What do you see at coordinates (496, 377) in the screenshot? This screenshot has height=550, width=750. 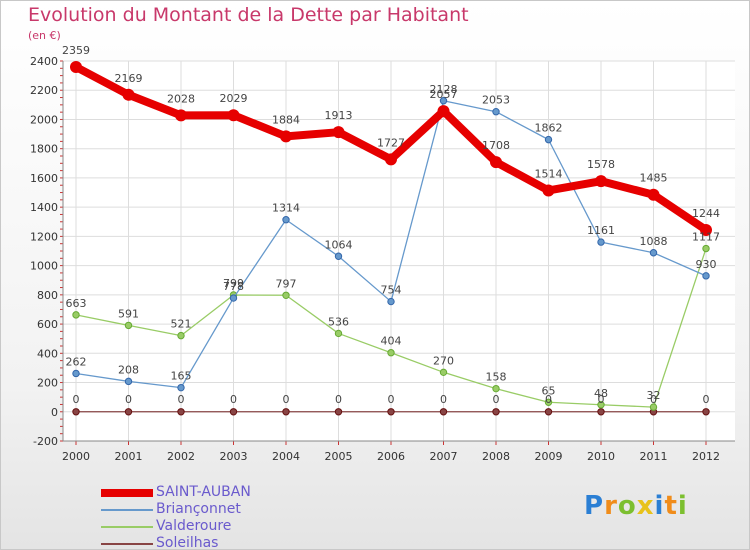 I see `data-label: 158` at bounding box center [496, 377].